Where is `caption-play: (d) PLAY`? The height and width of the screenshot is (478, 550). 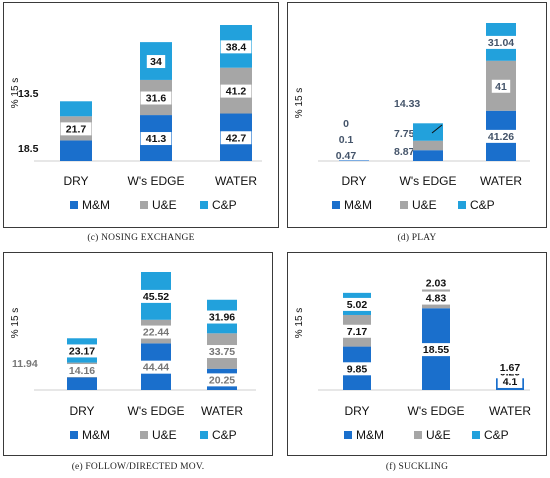 caption-play: (d) PLAY is located at coordinates (417, 238).